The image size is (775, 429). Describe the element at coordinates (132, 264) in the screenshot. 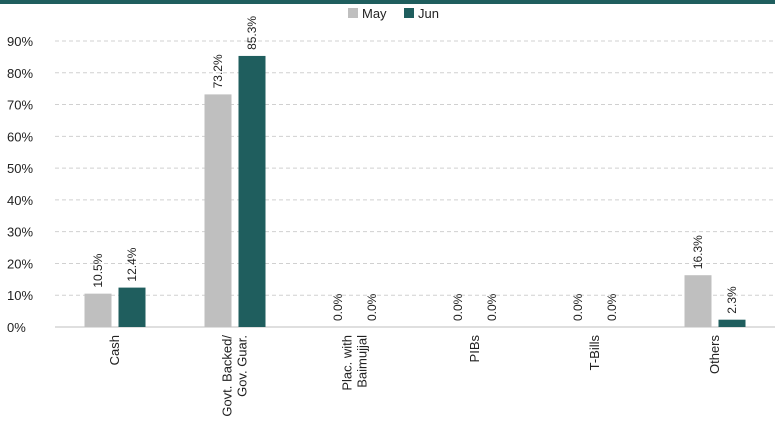

I see `data-label: 12.4%` at that location.